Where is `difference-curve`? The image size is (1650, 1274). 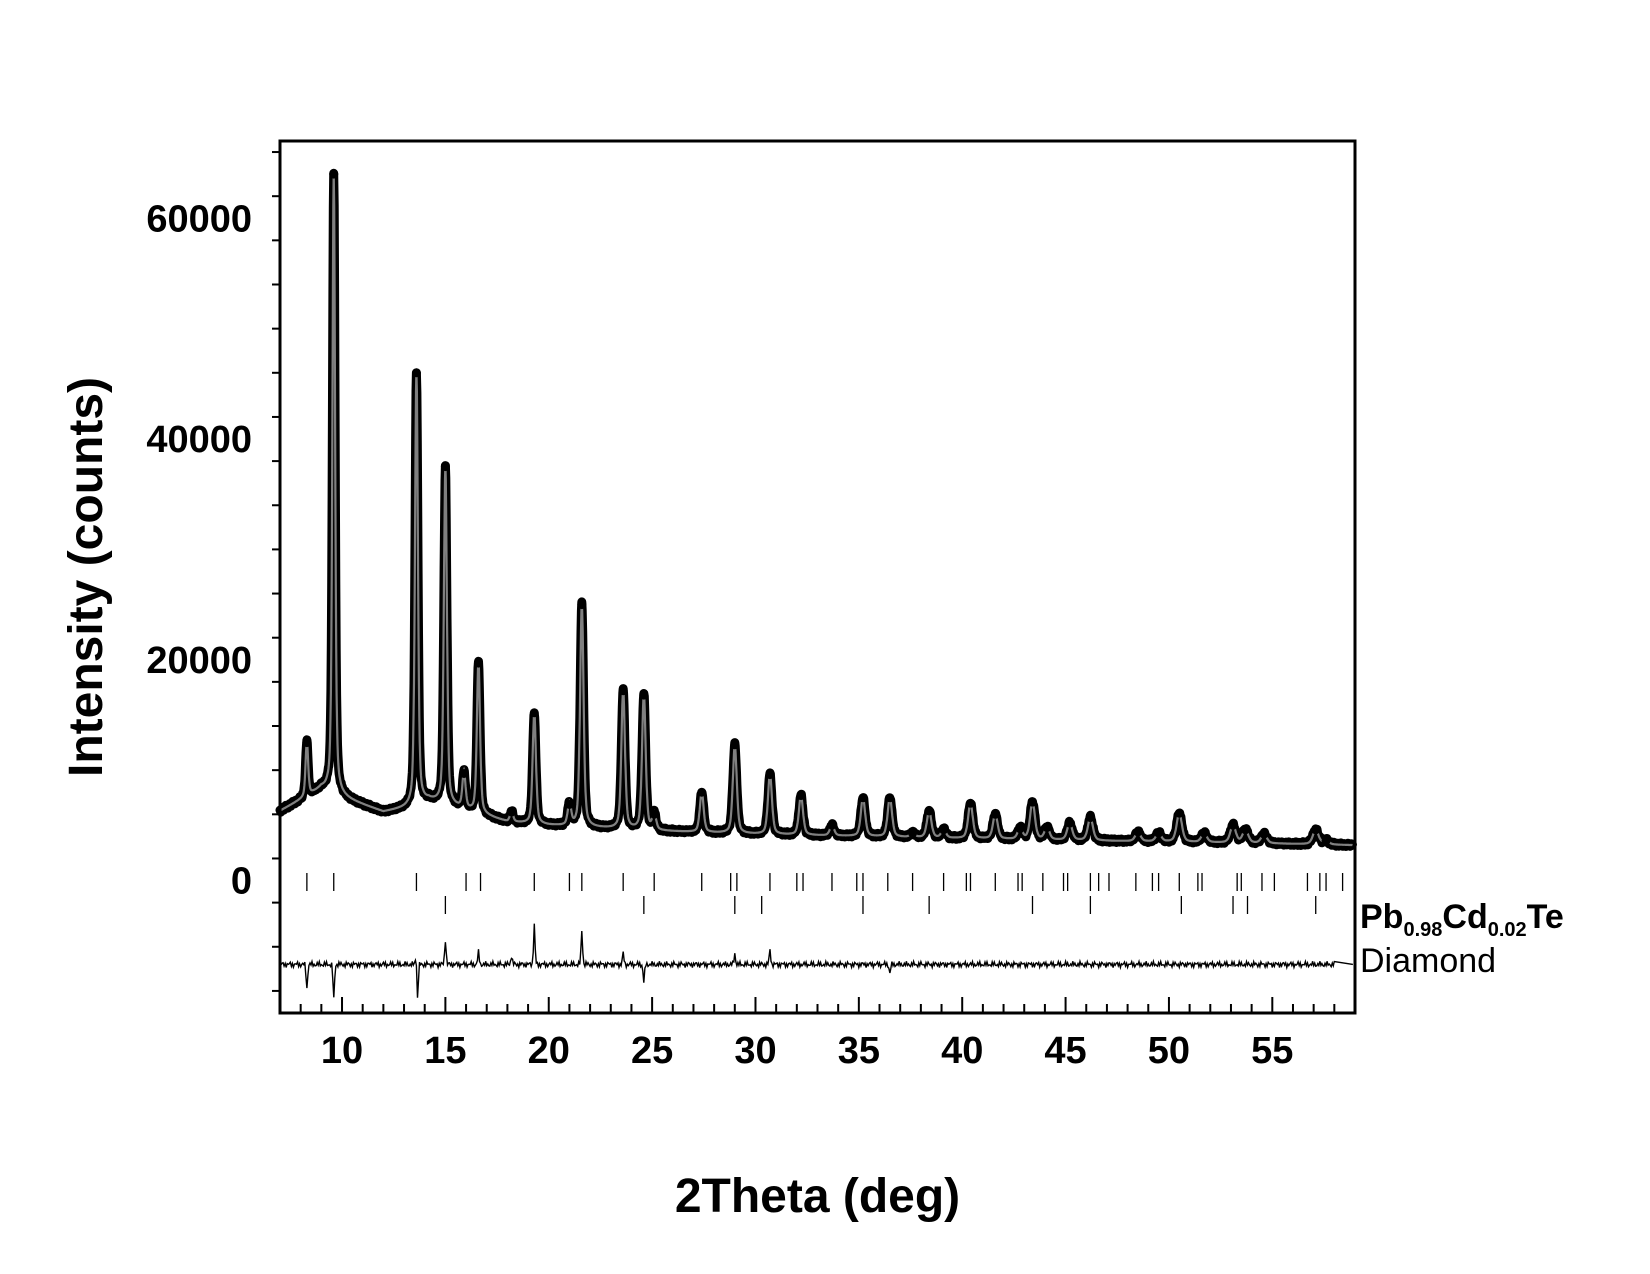
difference-curve is located at coordinates (816, 960).